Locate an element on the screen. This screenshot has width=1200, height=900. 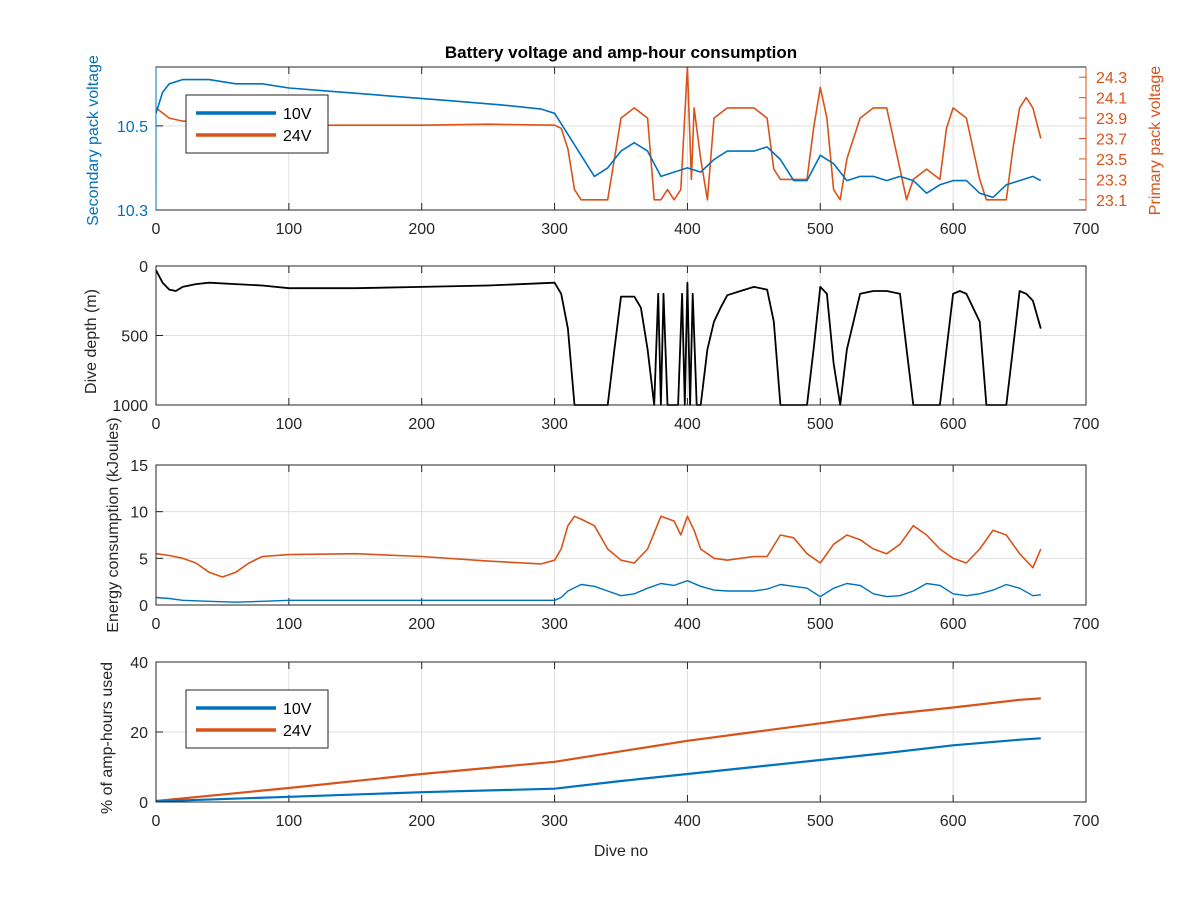
y-axis-label: Energy consumption (kJoules) is located at coordinates (113, 524).